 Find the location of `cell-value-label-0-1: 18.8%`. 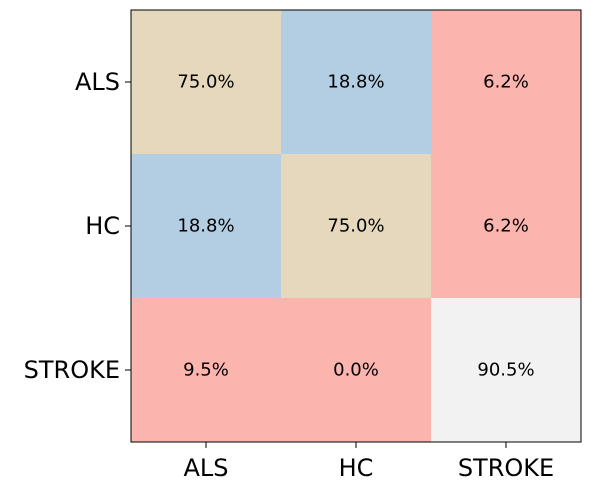

cell-value-label-0-1: 18.8% is located at coordinates (355, 82).